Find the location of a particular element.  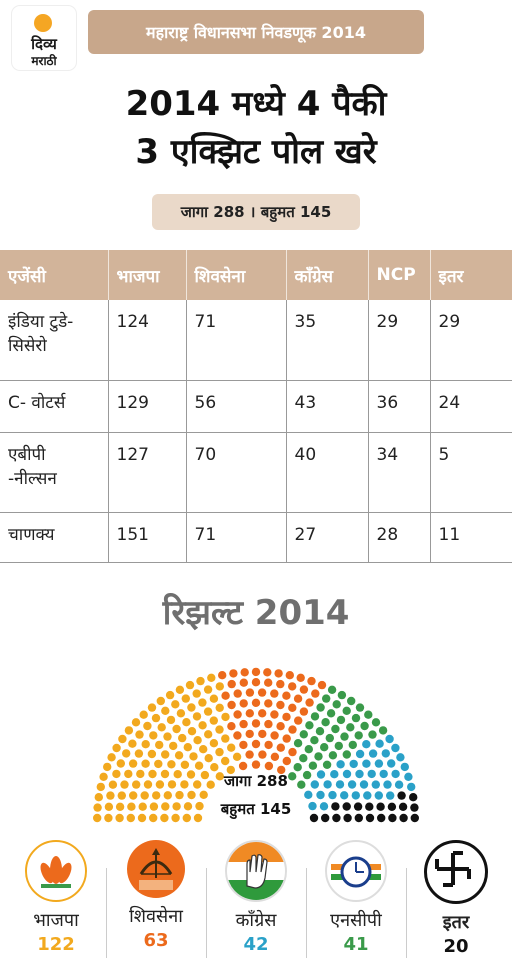

table-row: चाणक्य 151 71 27 28 11 is located at coordinates (256, 537).